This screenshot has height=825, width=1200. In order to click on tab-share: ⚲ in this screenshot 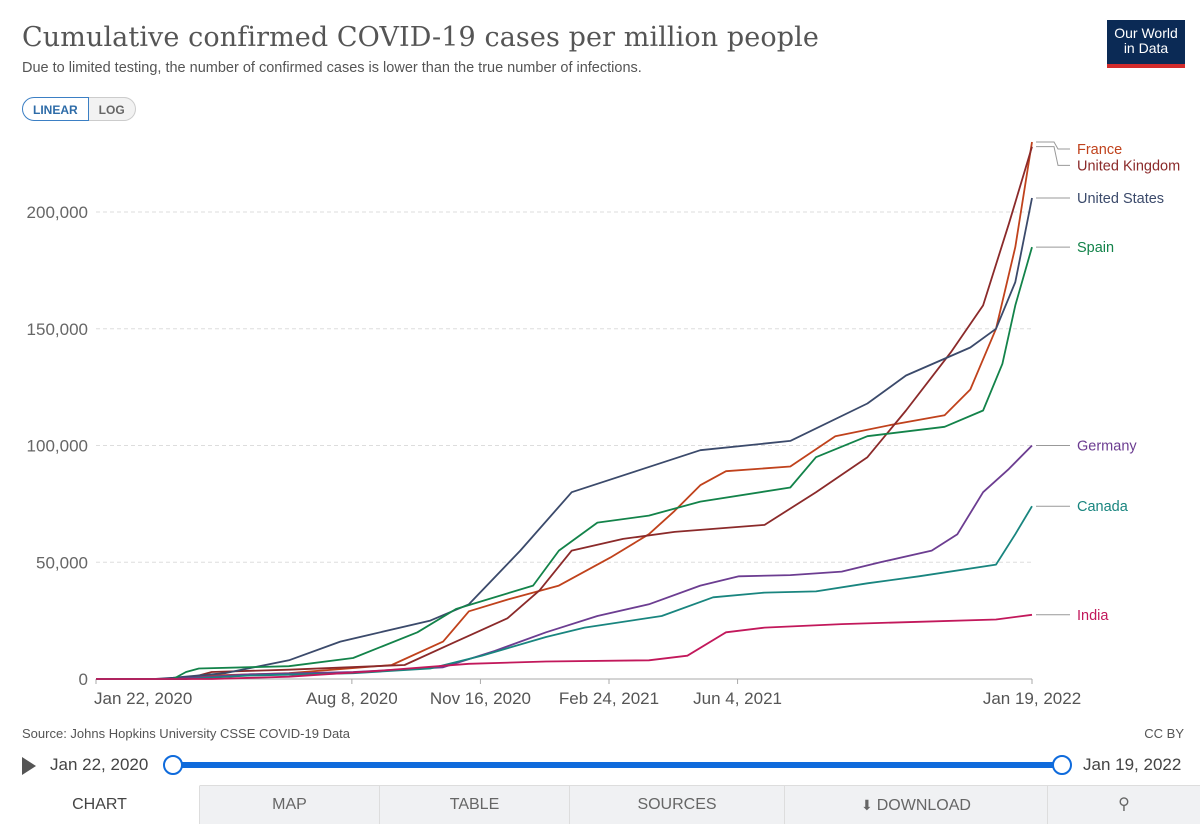, I will do `click(1124, 805)`.